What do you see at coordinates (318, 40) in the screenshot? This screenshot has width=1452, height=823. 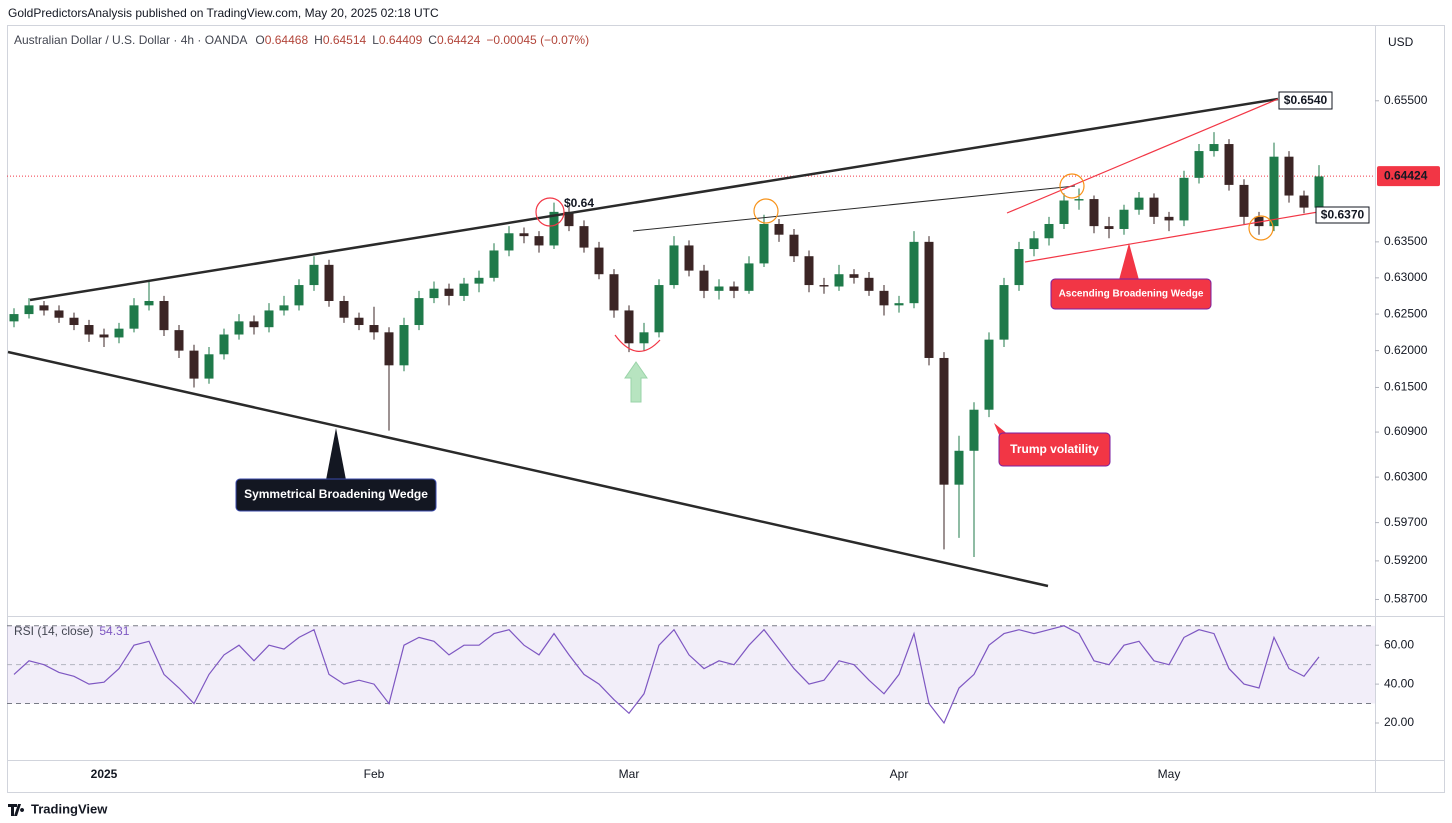 I see `ohlc-label: H` at bounding box center [318, 40].